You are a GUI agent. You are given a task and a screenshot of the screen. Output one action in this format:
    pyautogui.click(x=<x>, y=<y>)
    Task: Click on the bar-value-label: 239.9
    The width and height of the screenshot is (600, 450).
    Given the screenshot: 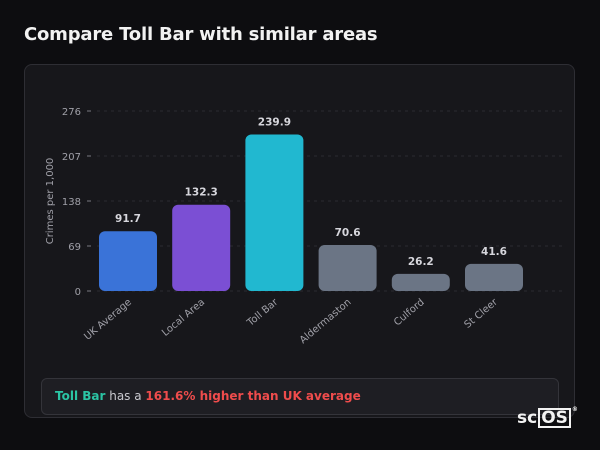 What is the action you would take?
    pyautogui.click(x=274, y=123)
    